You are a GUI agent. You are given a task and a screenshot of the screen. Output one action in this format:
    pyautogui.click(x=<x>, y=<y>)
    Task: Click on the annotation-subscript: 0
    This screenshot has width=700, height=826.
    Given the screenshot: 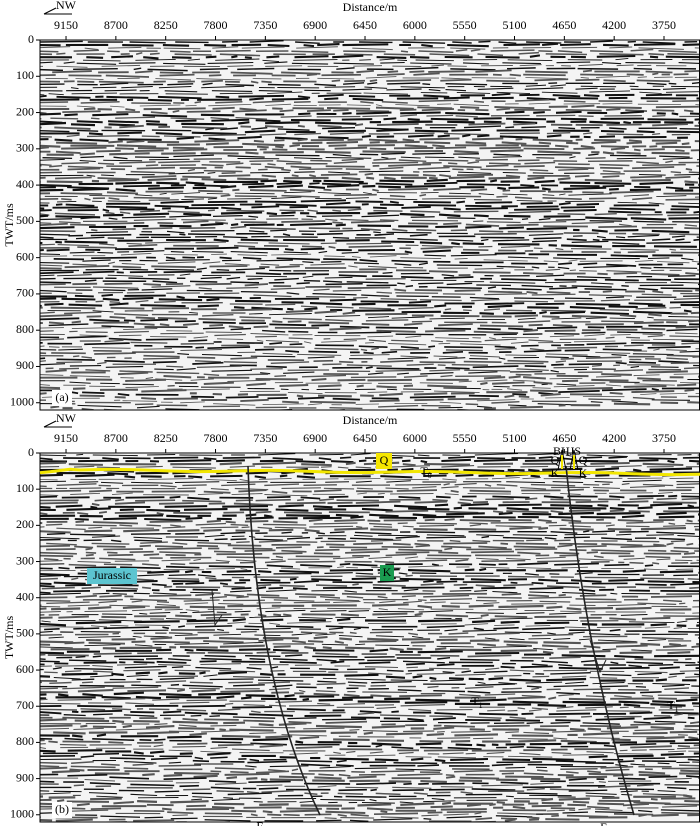 What is the action you would take?
    pyautogui.click(x=430, y=475)
    